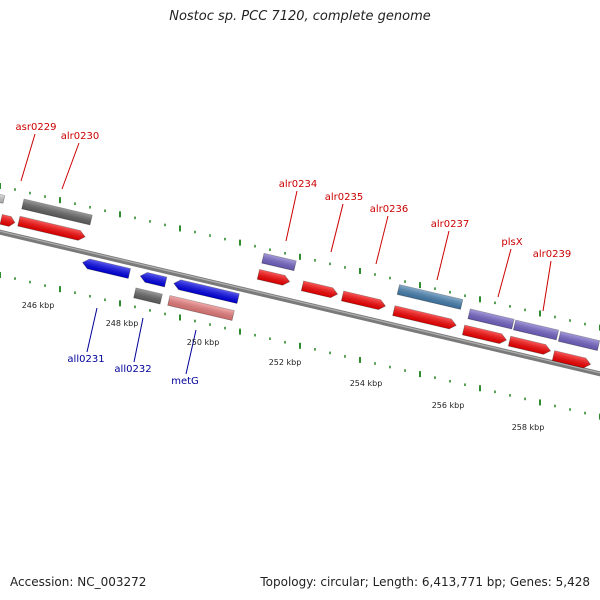  Describe the element at coordinates (285, 362) in the screenshot. I see `scale-label: 252 kbp` at that location.